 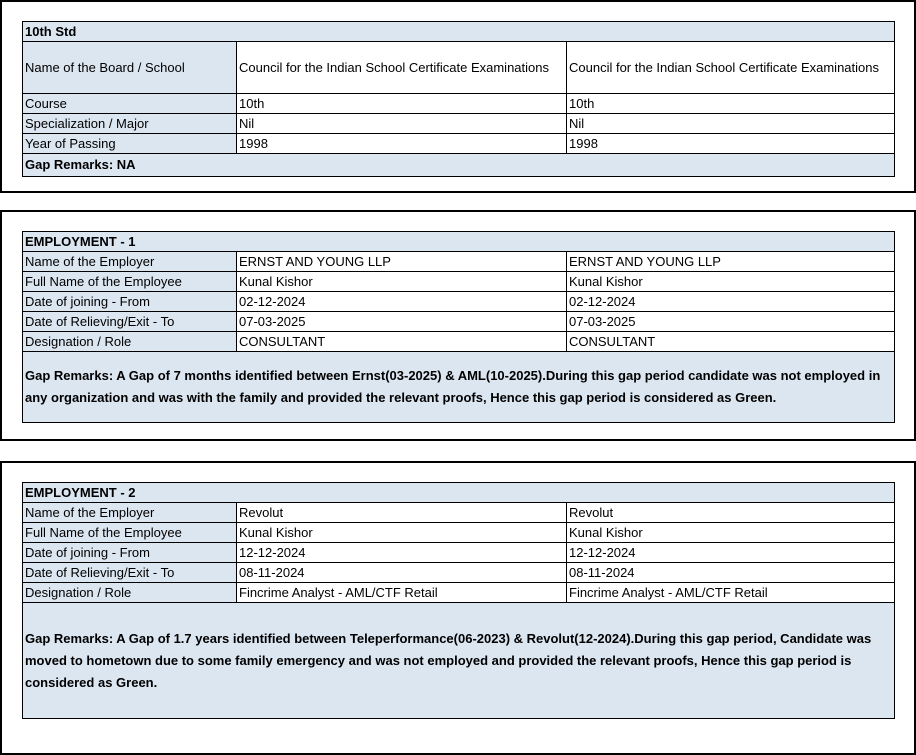 I want to click on table-row: Name of the Employer Revolut Revolut, so click(x=459, y=512).